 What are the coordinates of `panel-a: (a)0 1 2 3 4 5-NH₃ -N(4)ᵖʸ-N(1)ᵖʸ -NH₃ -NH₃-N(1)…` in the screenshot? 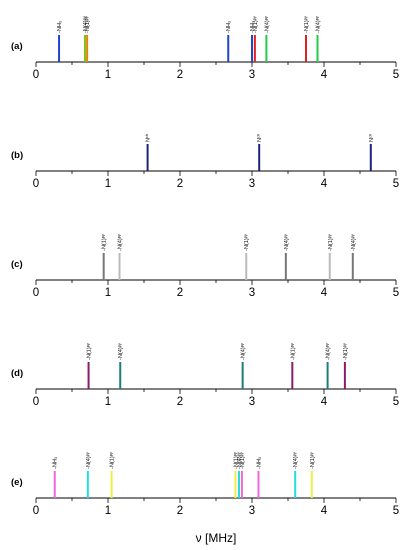 It's located at (205, 48).